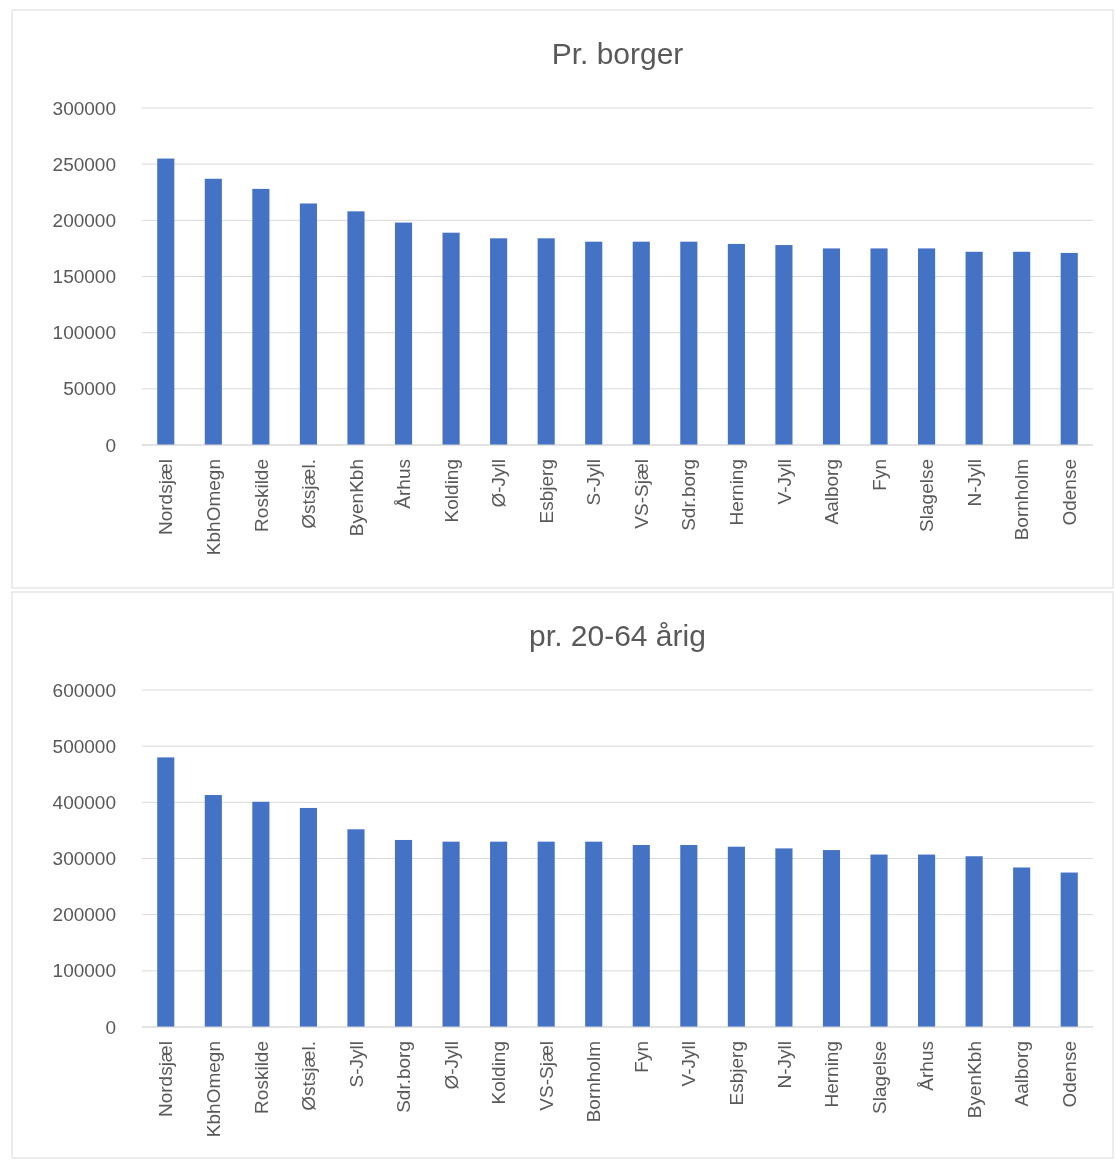 This screenshot has width=1115, height=1160. Describe the element at coordinates (89, 389) in the screenshot. I see `y-tick-label: 50000` at that location.